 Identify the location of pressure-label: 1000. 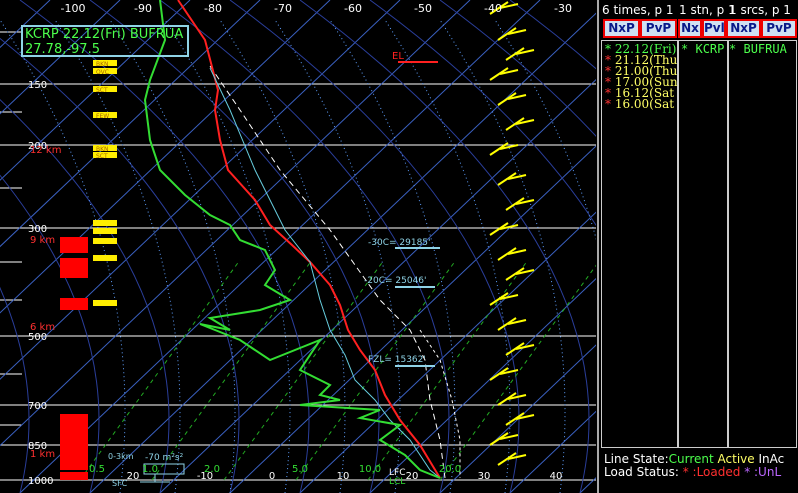
(40, 481).